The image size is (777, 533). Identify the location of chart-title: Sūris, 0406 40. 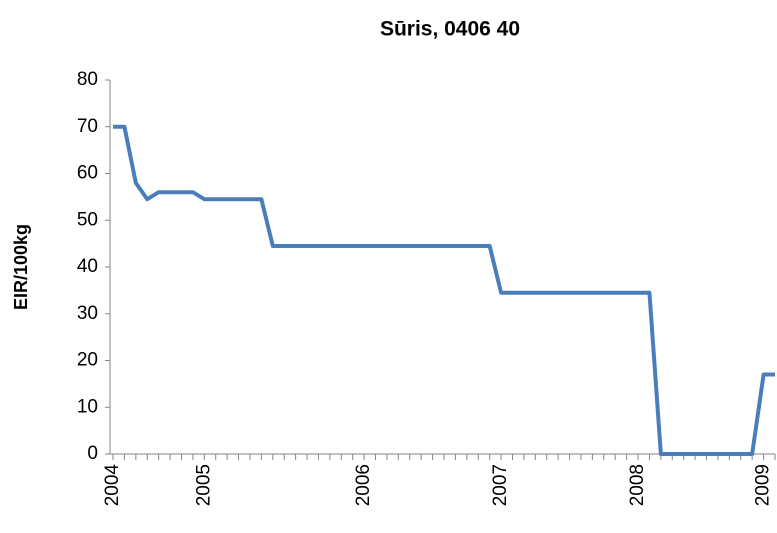
(450, 29).